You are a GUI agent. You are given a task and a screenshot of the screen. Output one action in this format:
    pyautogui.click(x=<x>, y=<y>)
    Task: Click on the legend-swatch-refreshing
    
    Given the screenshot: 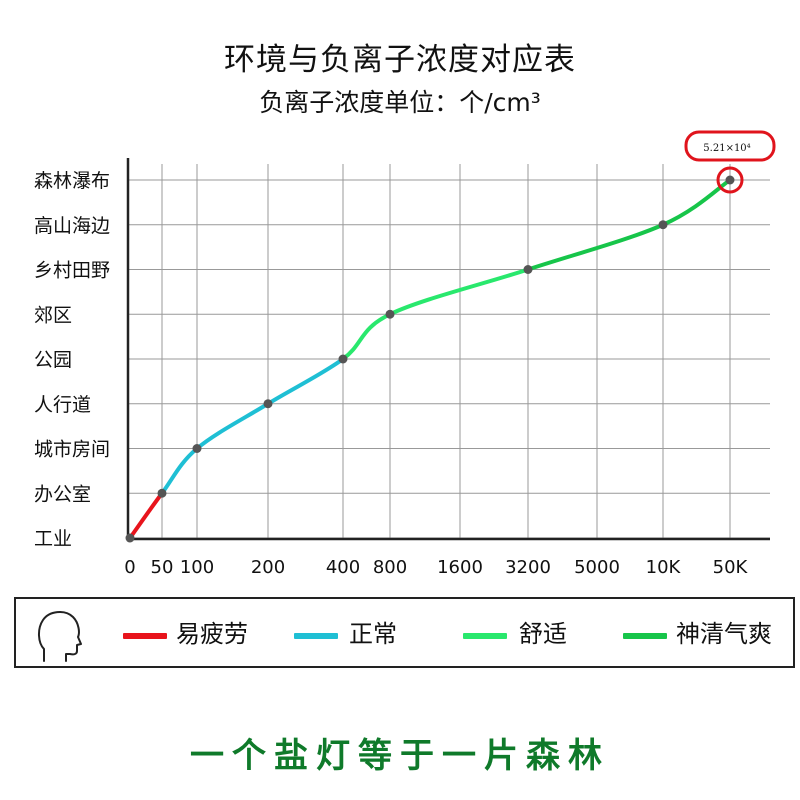 What is the action you would take?
    pyautogui.click(x=645, y=636)
    